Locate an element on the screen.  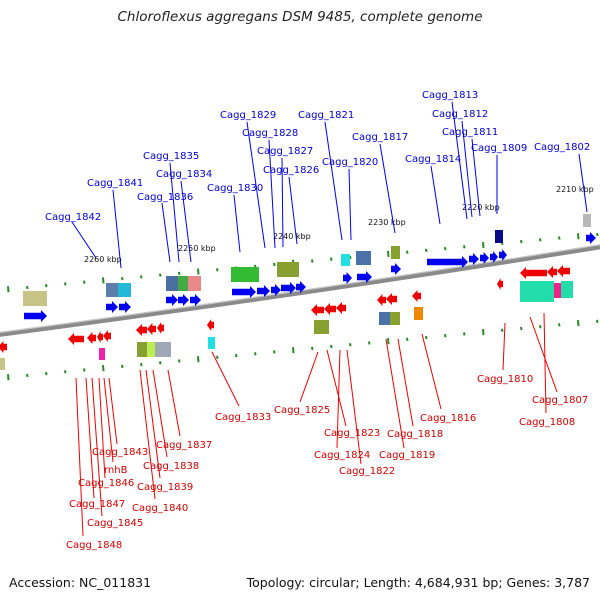
gene-label: Cagg_1822 is located at coordinates (367, 471).